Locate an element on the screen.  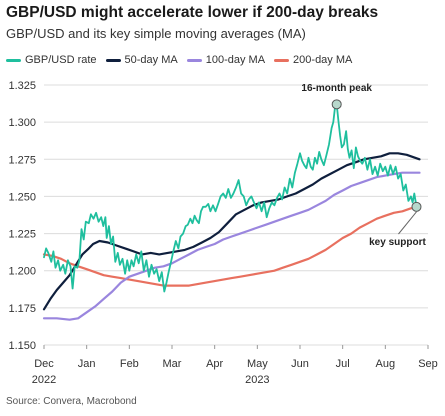
legend-item: 50-day MA is located at coordinates (141, 60).